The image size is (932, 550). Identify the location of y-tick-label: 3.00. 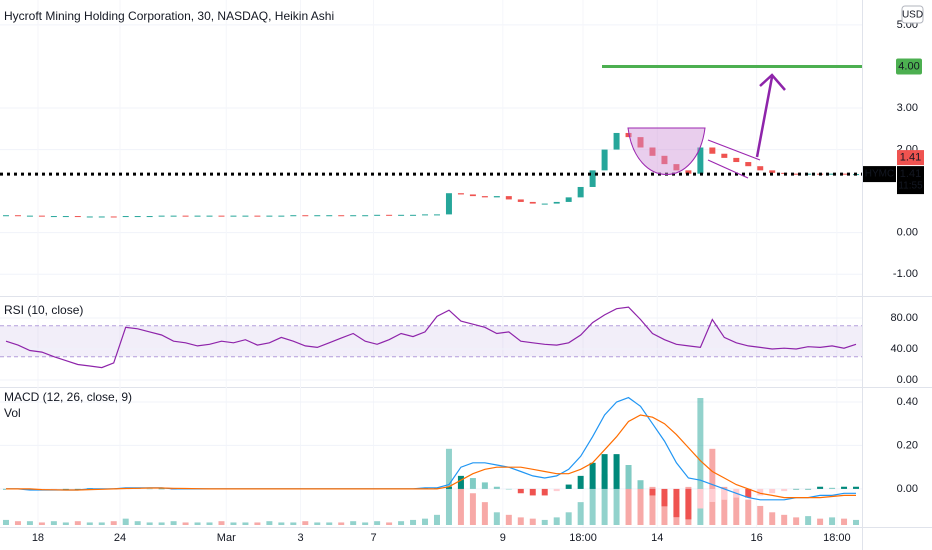
(907, 108).